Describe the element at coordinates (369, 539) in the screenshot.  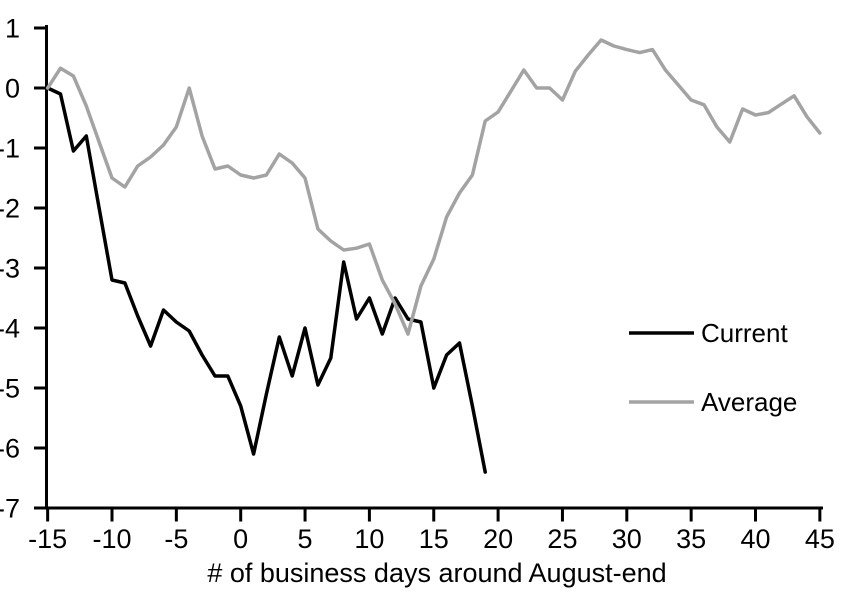
I see `x-tick-label: 10` at that location.